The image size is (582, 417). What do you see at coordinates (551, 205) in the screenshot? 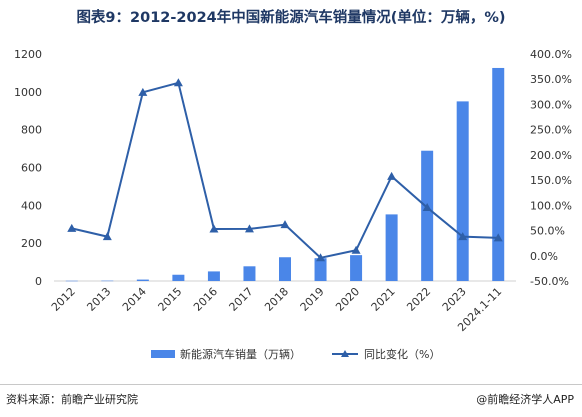
I see `right-tick-label: 100.0%` at bounding box center [551, 205].